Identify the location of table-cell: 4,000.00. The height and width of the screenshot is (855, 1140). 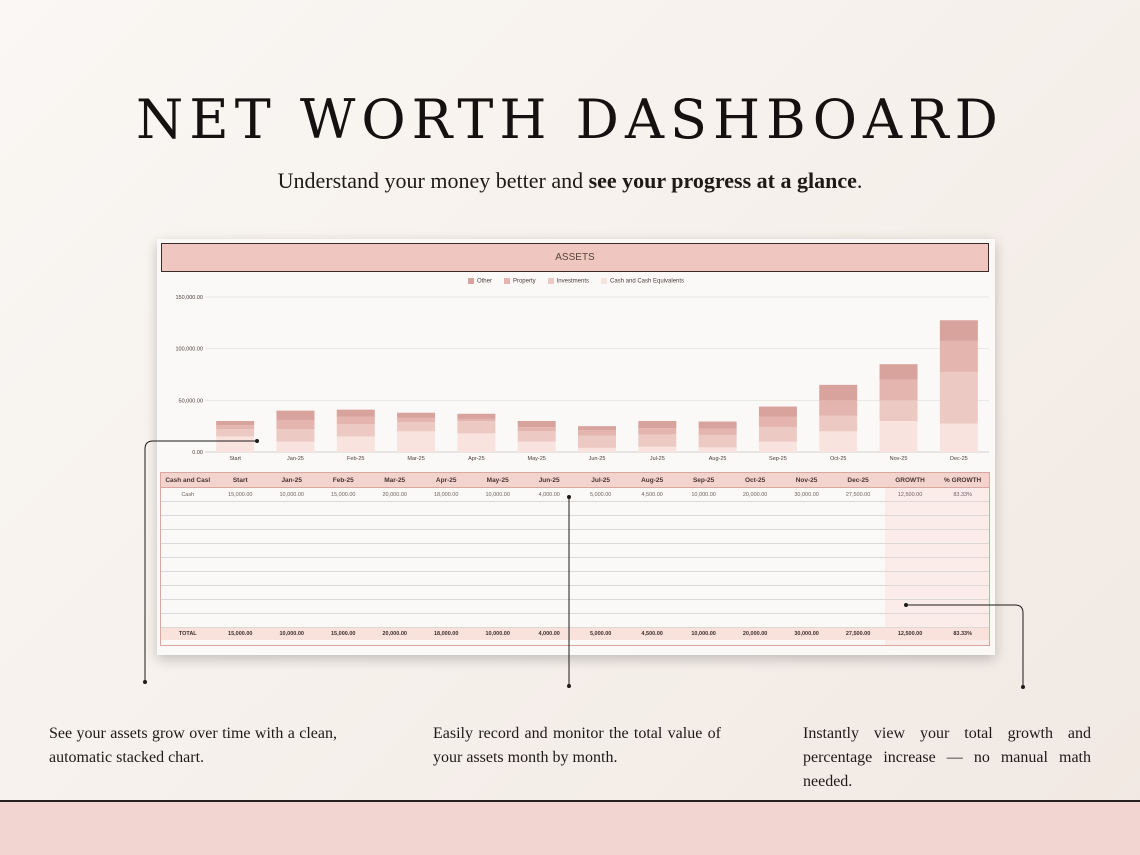
(549, 494).